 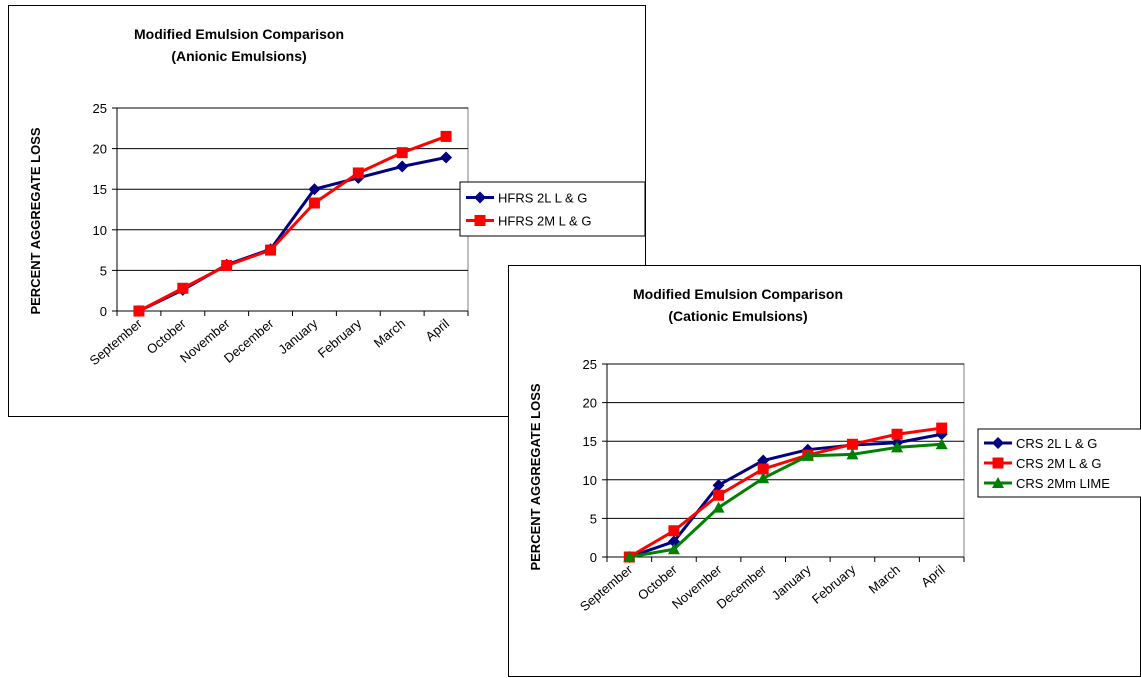 I want to click on legend-label: CRS 2L L & G, so click(x=1056, y=443).